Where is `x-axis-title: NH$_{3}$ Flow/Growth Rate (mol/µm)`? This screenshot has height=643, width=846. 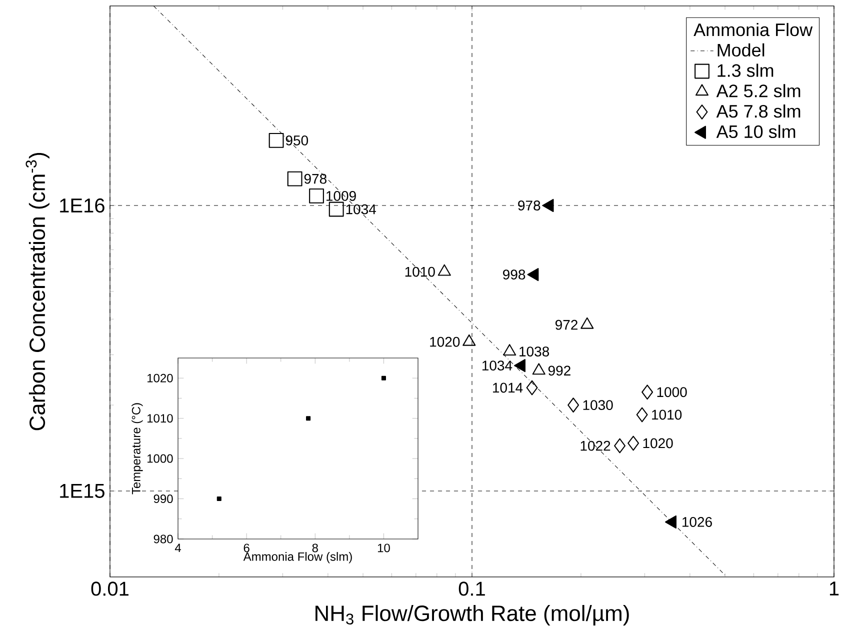
x-axis-title: NH$_{3}$ Flow/Growth Rate (mol/µm) is located at coordinates (472, 615).